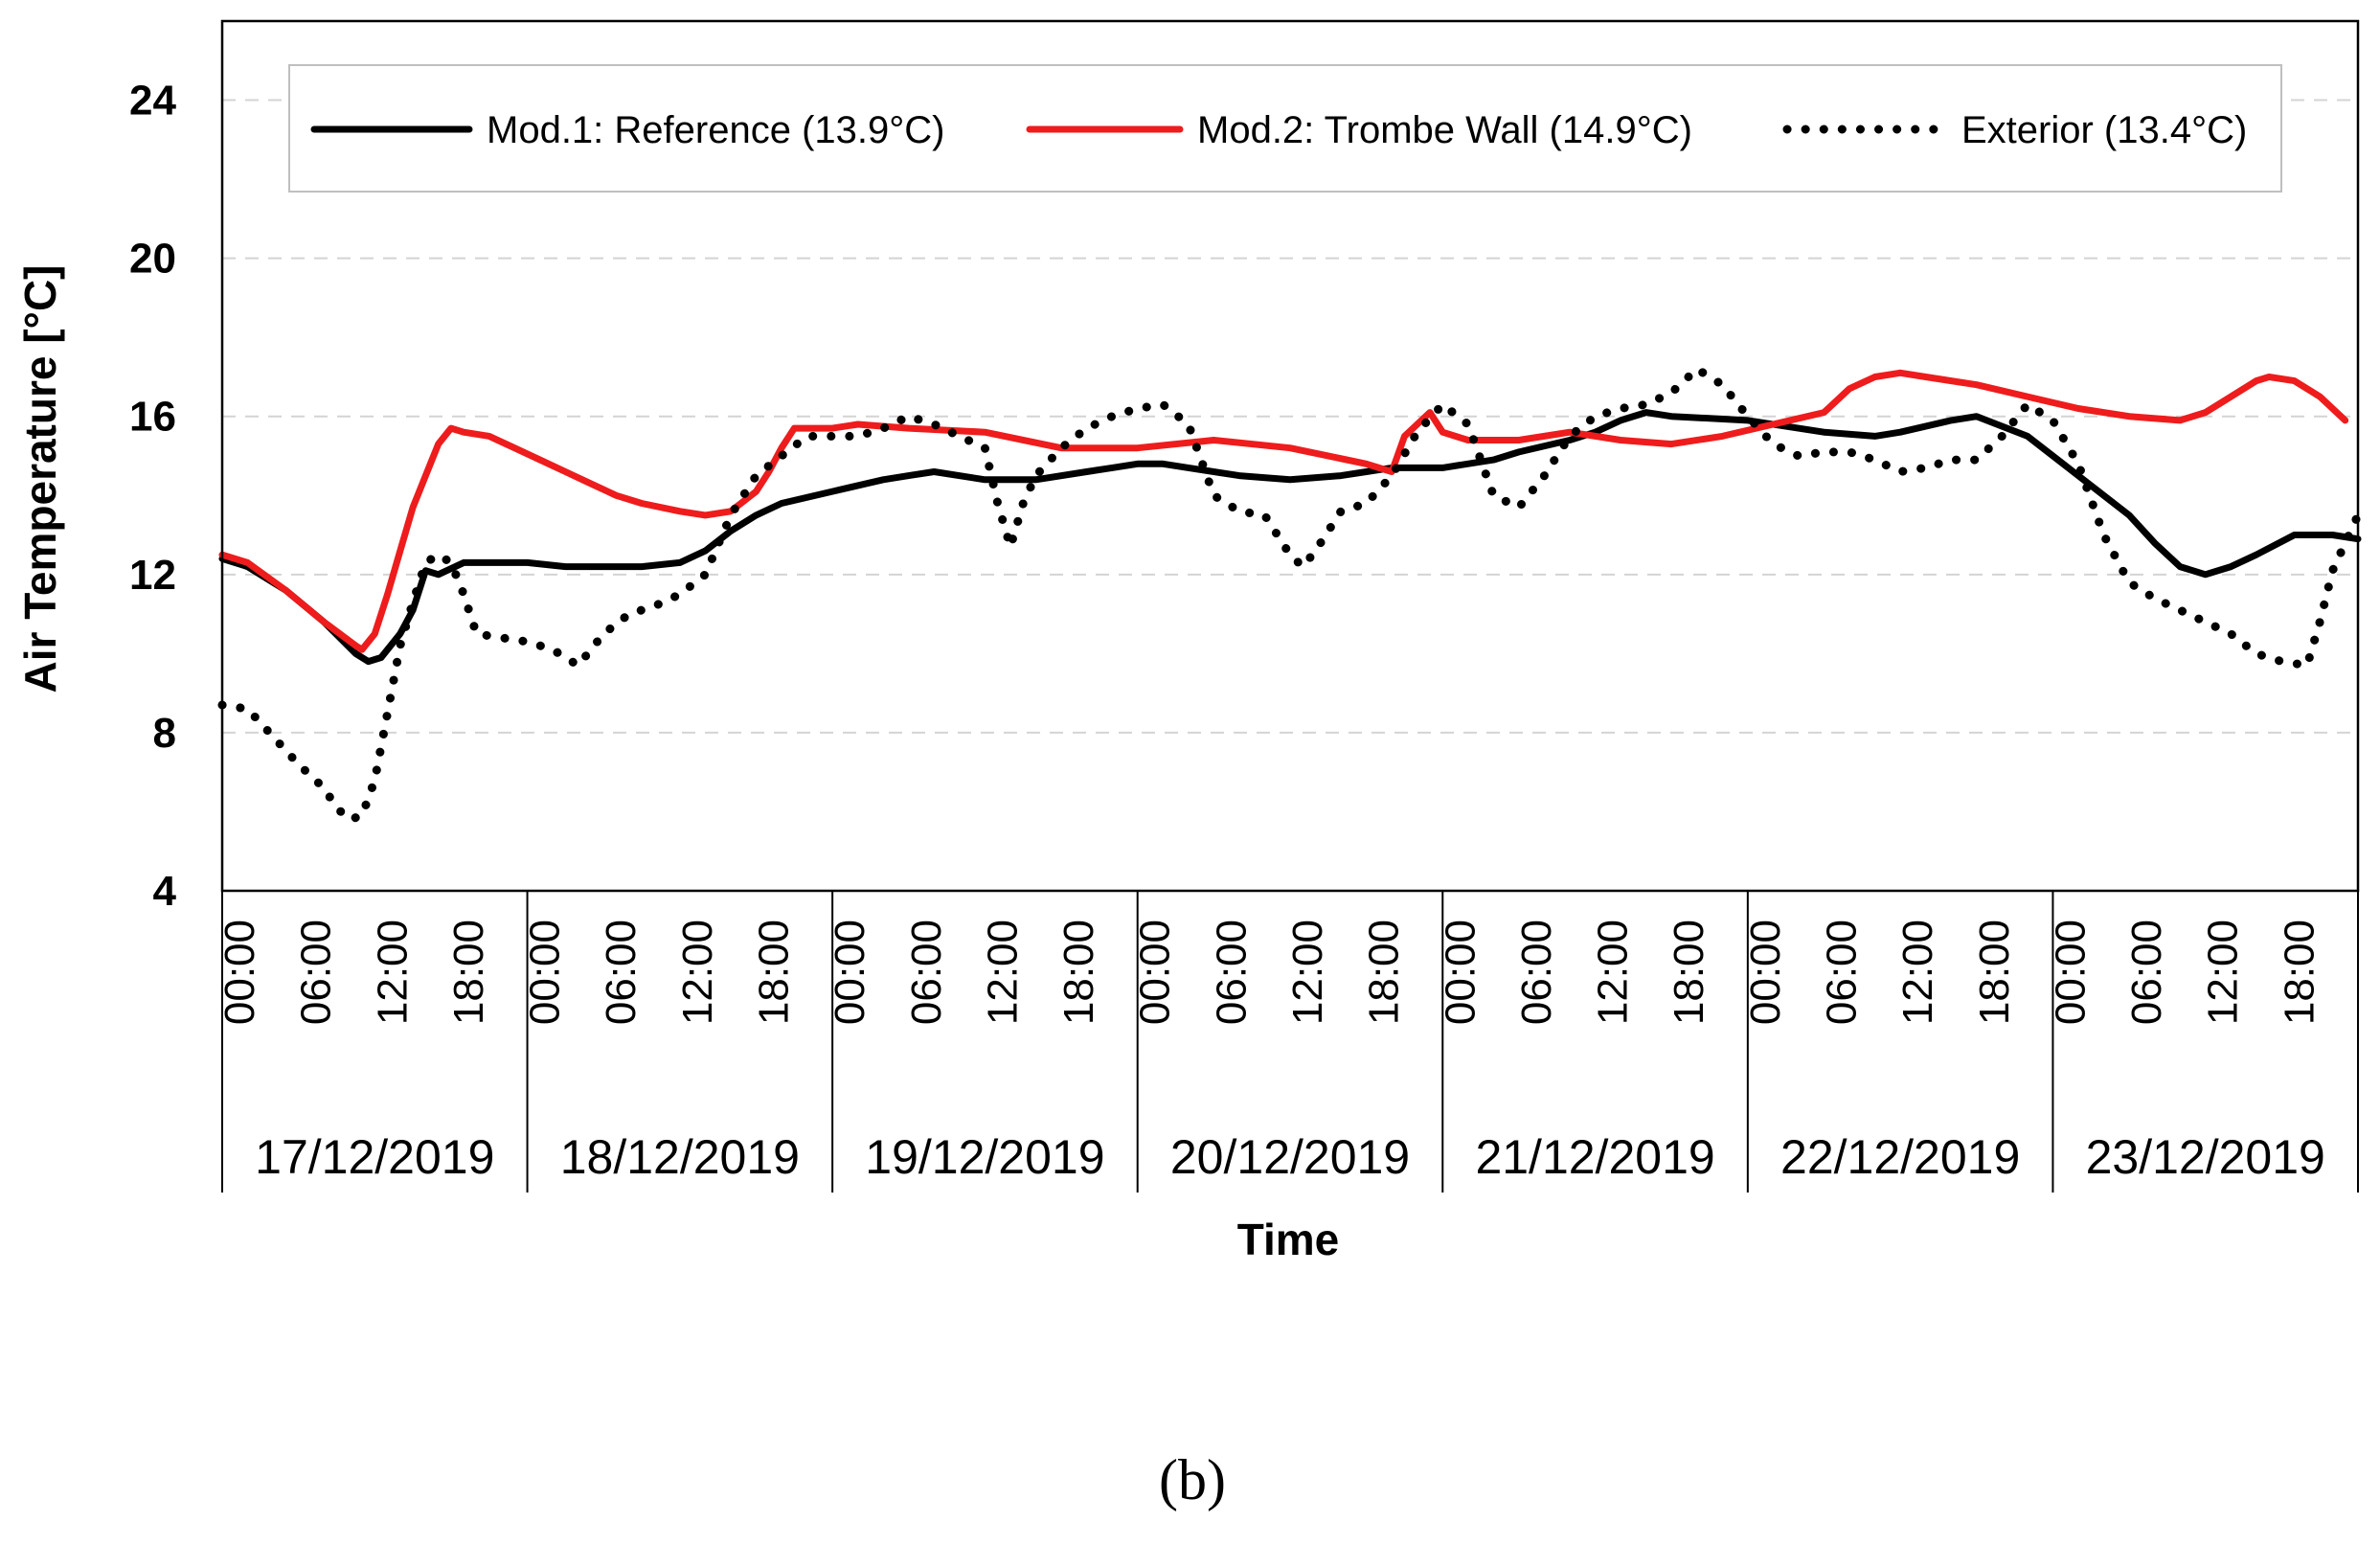  What do you see at coordinates (1900, 1157) in the screenshot?
I see `x-date-label: 22/12/2019` at bounding box center [1900, 1157].